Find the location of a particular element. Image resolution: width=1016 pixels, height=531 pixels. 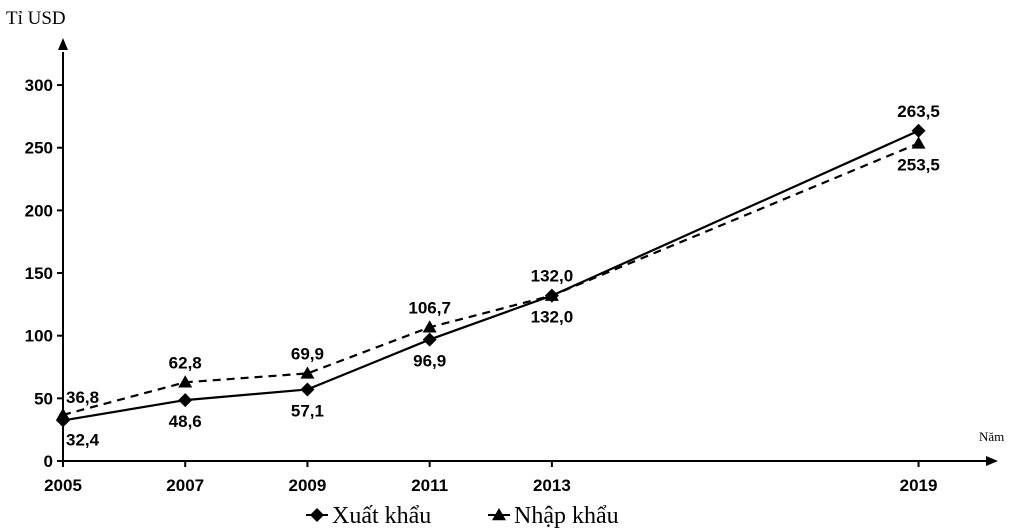

data-label: 69,9 is located at coordinates (307, 353).